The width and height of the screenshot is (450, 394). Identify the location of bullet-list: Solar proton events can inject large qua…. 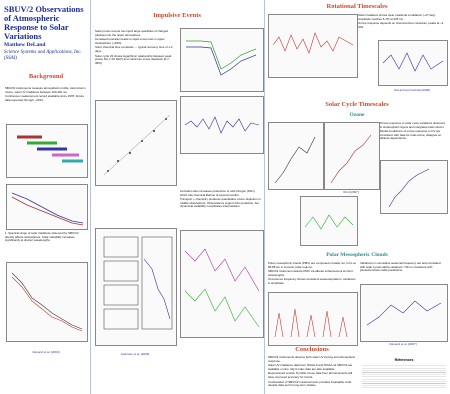
(136, 47).